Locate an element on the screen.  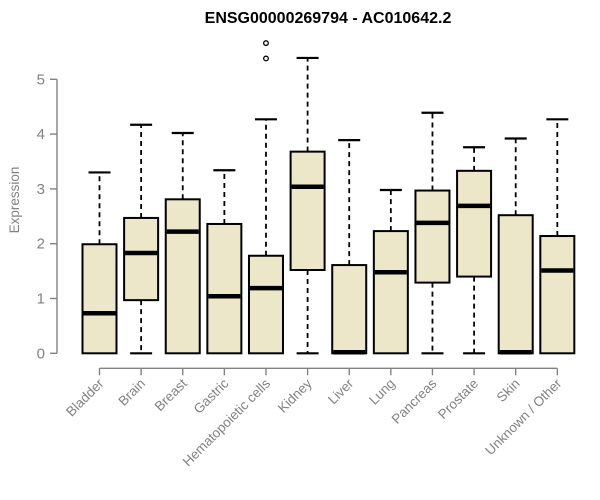
y-tick-label: 5 is located at coordinates (41, 79).